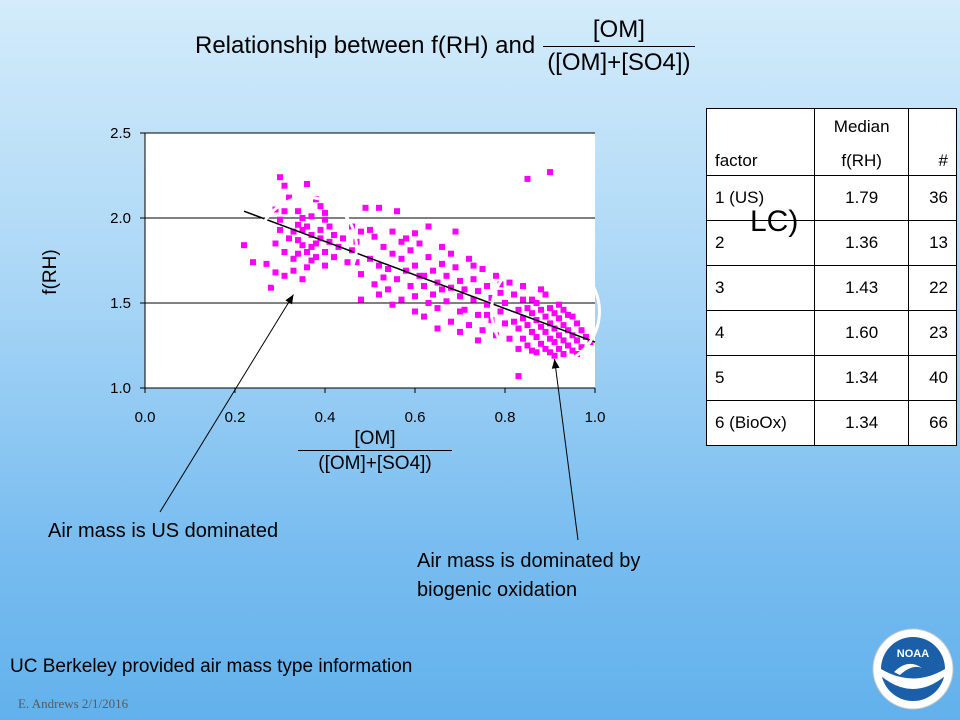  Describe the element at coordinates (932, 423) in the screenshot. I see `count-cell: 66` at that location.